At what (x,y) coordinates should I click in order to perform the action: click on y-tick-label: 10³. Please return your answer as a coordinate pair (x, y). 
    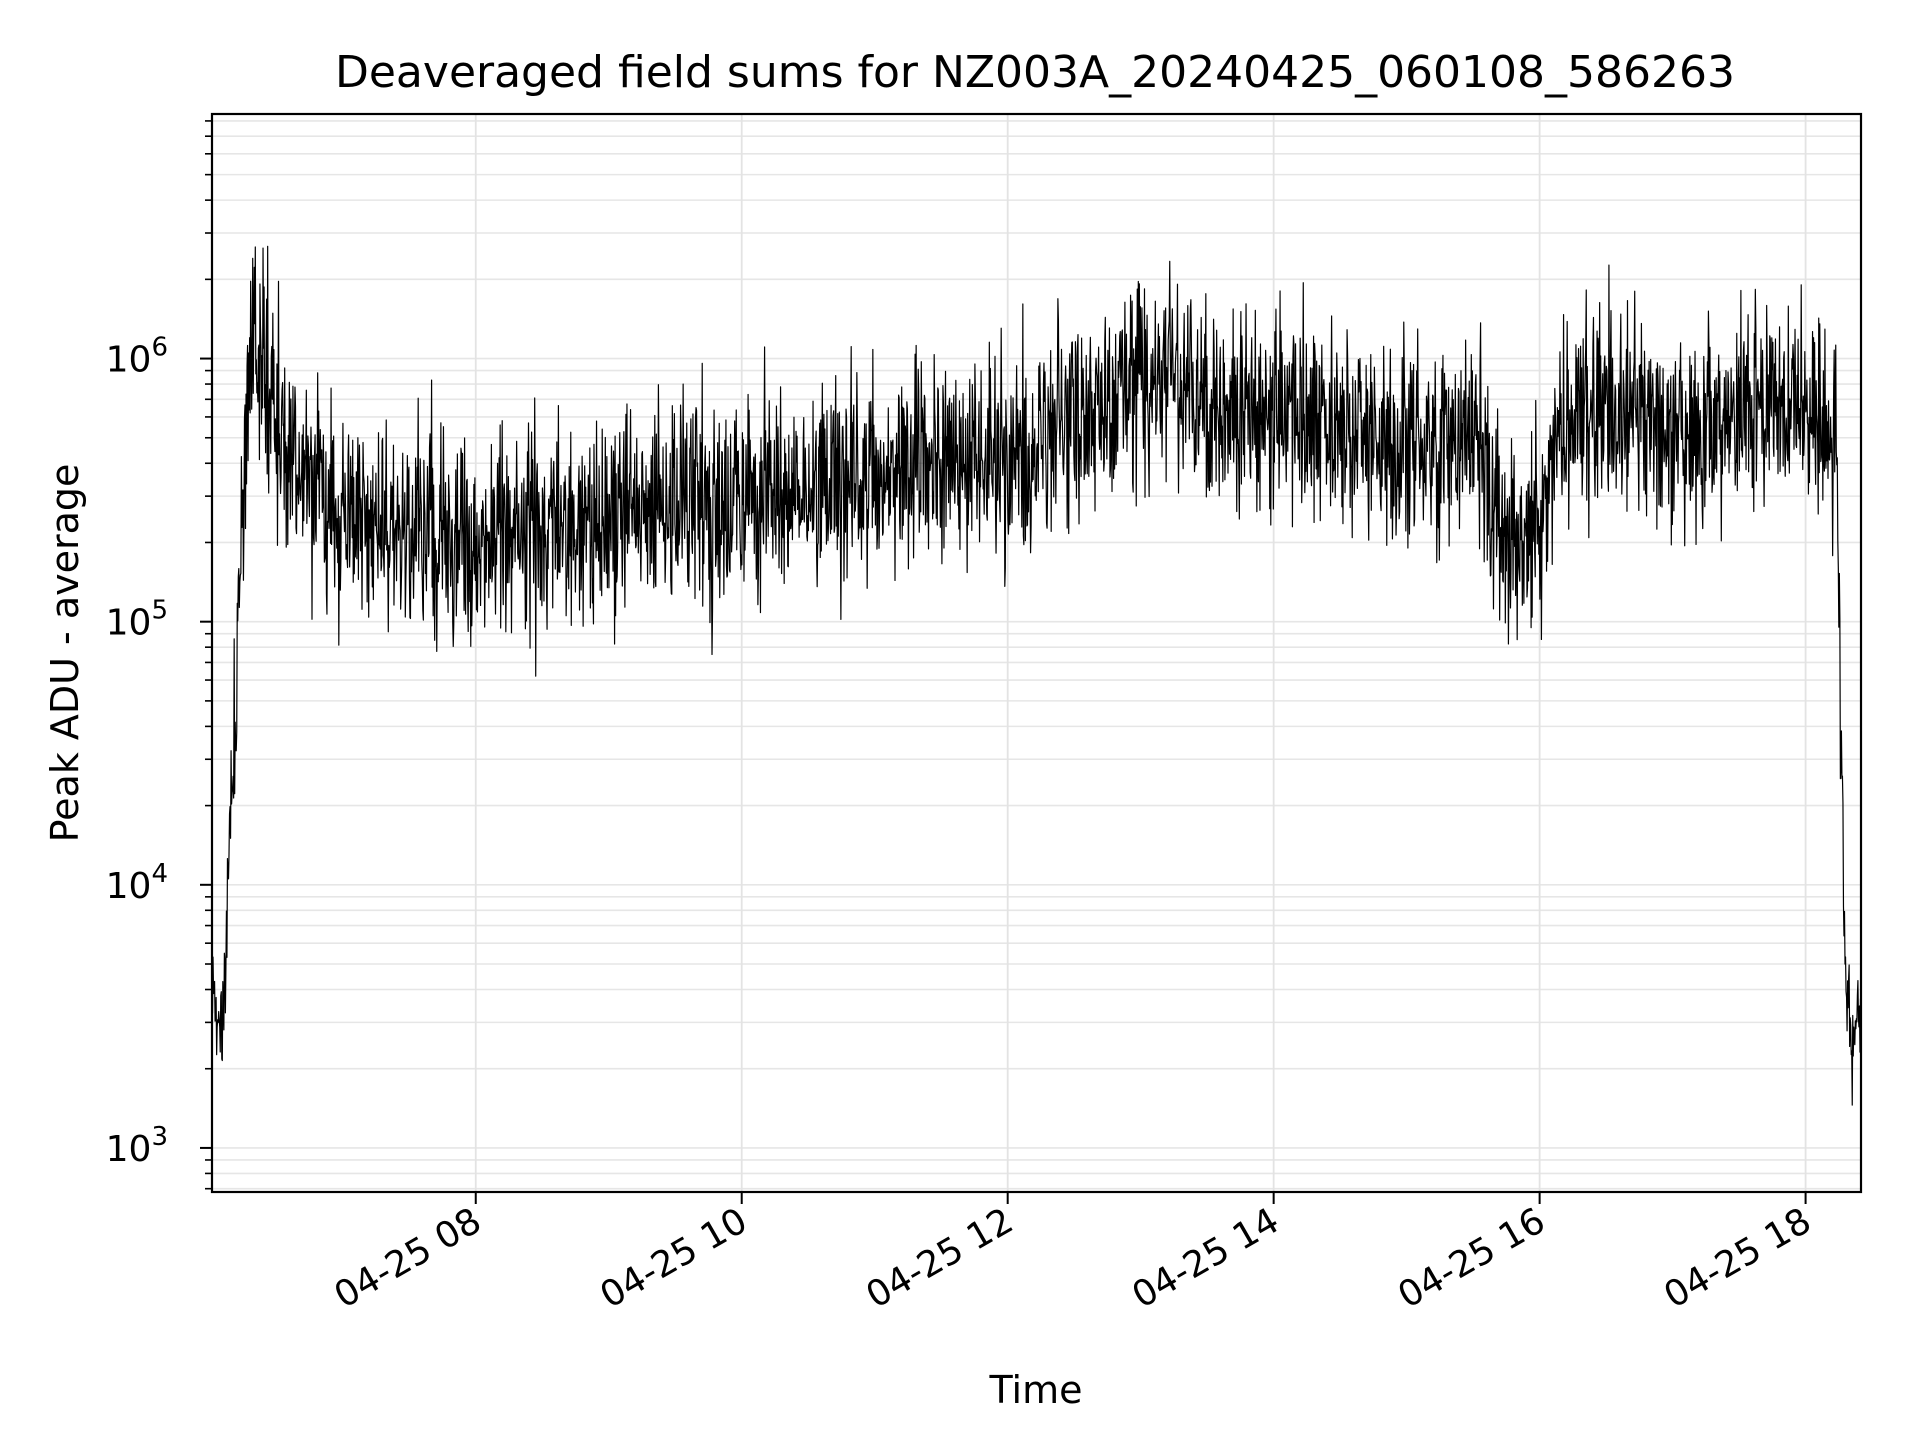
    Looking at the image, I should click on (137, 1146).